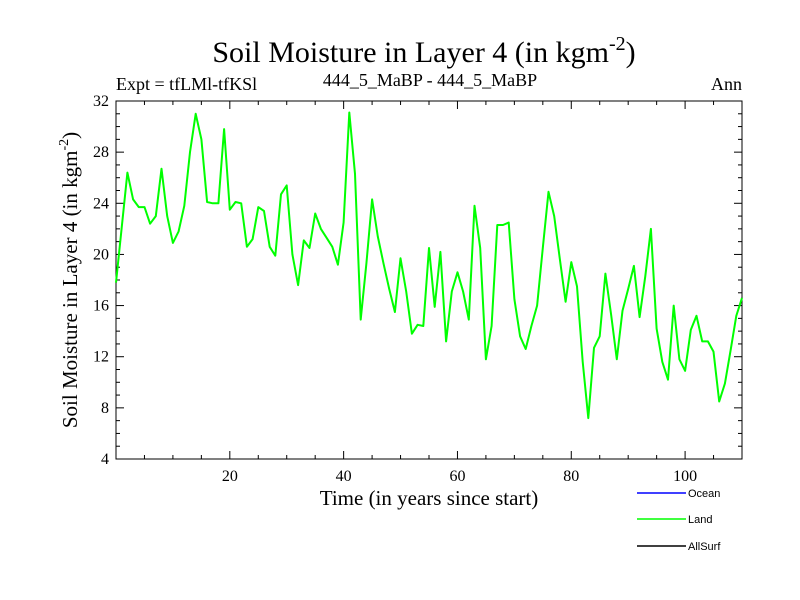 This screenshot has width=800, height=600. What do you see at coordinates (704, 494) in the screenshot?
I see `legend-label-ocean: Ocean` at bounding box center [704, 494].